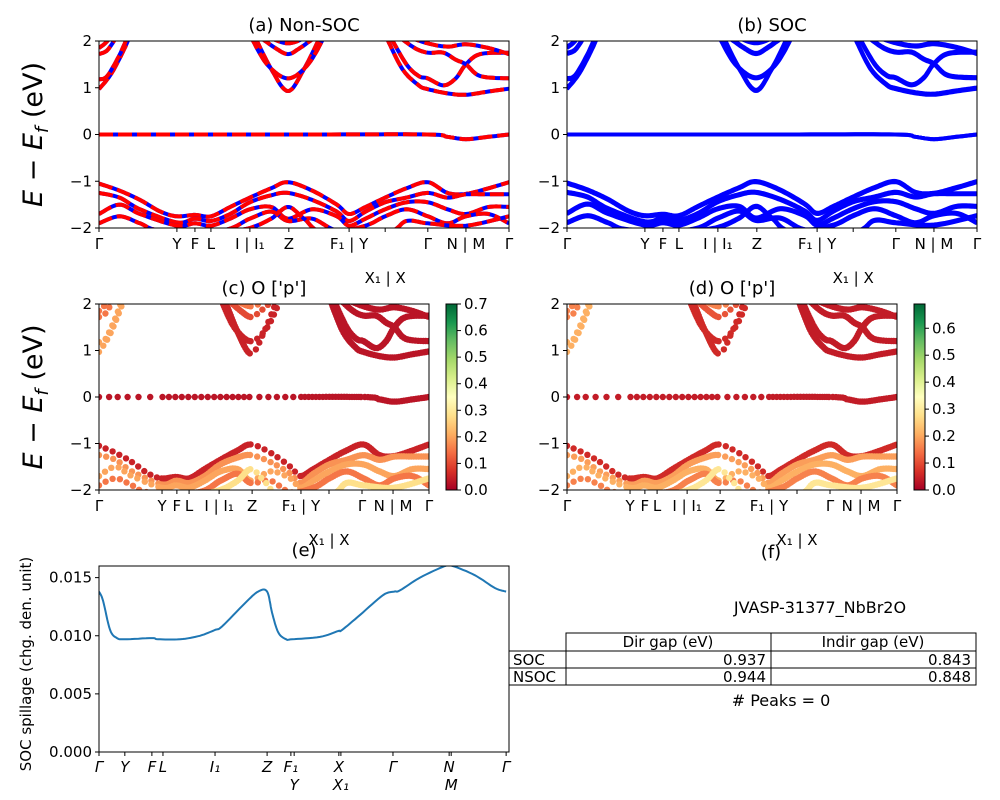 Image resolution: width=1000 pixels, height=800 pixels. I want to click on colorbar-tick-label: 0.1, so click(944, 463).